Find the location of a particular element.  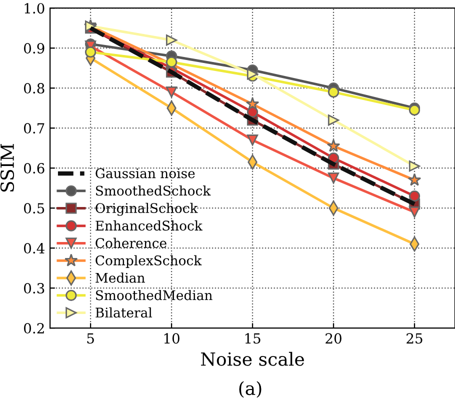

y-tick-label: 0.5 is located at coordinates (34, 208).